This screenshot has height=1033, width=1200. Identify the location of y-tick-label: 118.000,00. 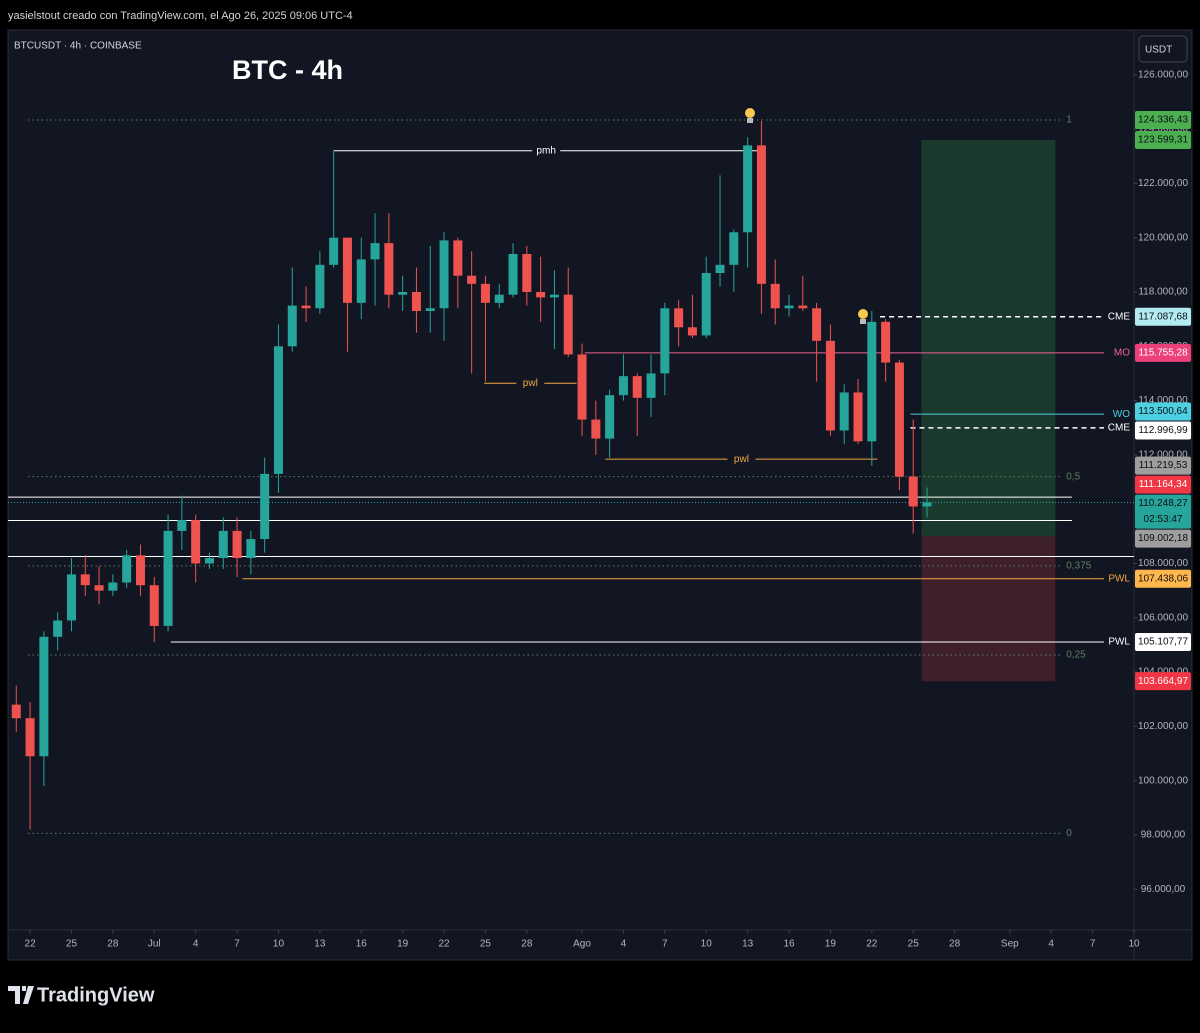
(1163, 292).